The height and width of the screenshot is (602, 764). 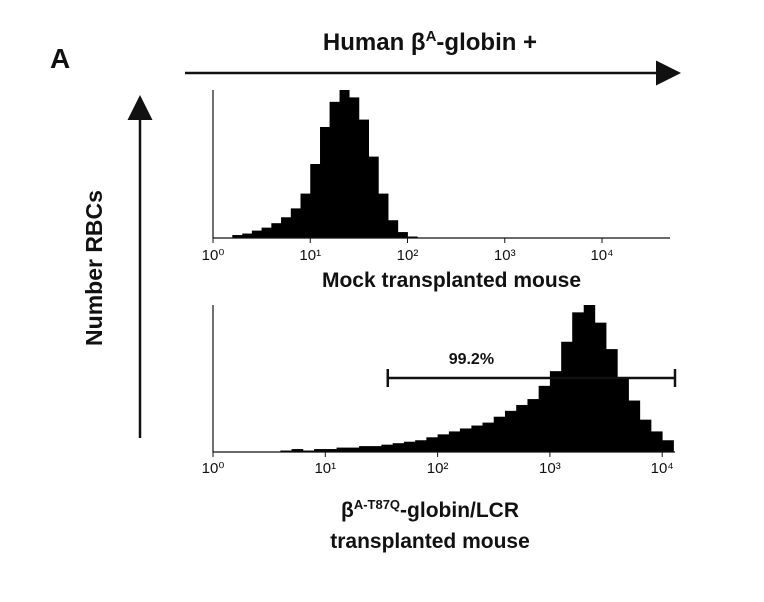 What do you see at coordinates (374, 42) in the screenshot?
I see `header-text: Human β` at bounding box center [374, 42].